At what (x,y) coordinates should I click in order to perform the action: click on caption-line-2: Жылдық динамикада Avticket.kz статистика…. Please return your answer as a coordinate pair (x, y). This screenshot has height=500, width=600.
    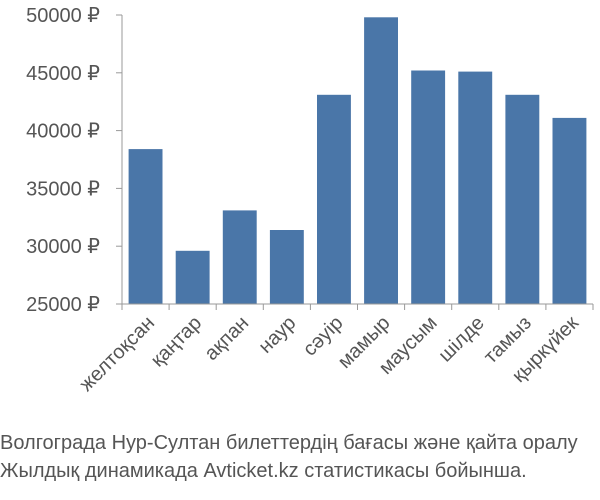
    Looking at the image, I should click on (263, 471).